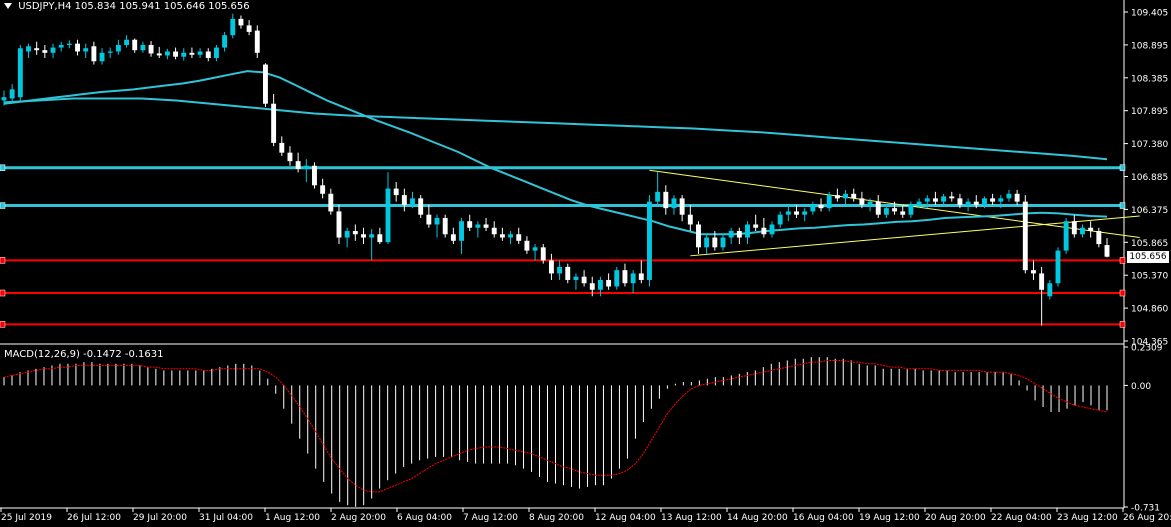 The height and width of the screenshot is (527, 1171). I want to click on time-tick-label-11: 14 Aug 20:00, so click(757, 518).